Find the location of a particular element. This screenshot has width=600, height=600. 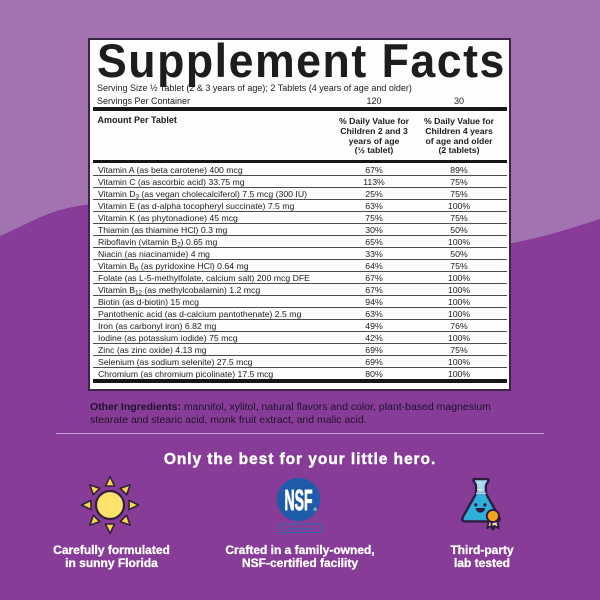

svg-text: GMP Registered is located at coordinates (300, 529).